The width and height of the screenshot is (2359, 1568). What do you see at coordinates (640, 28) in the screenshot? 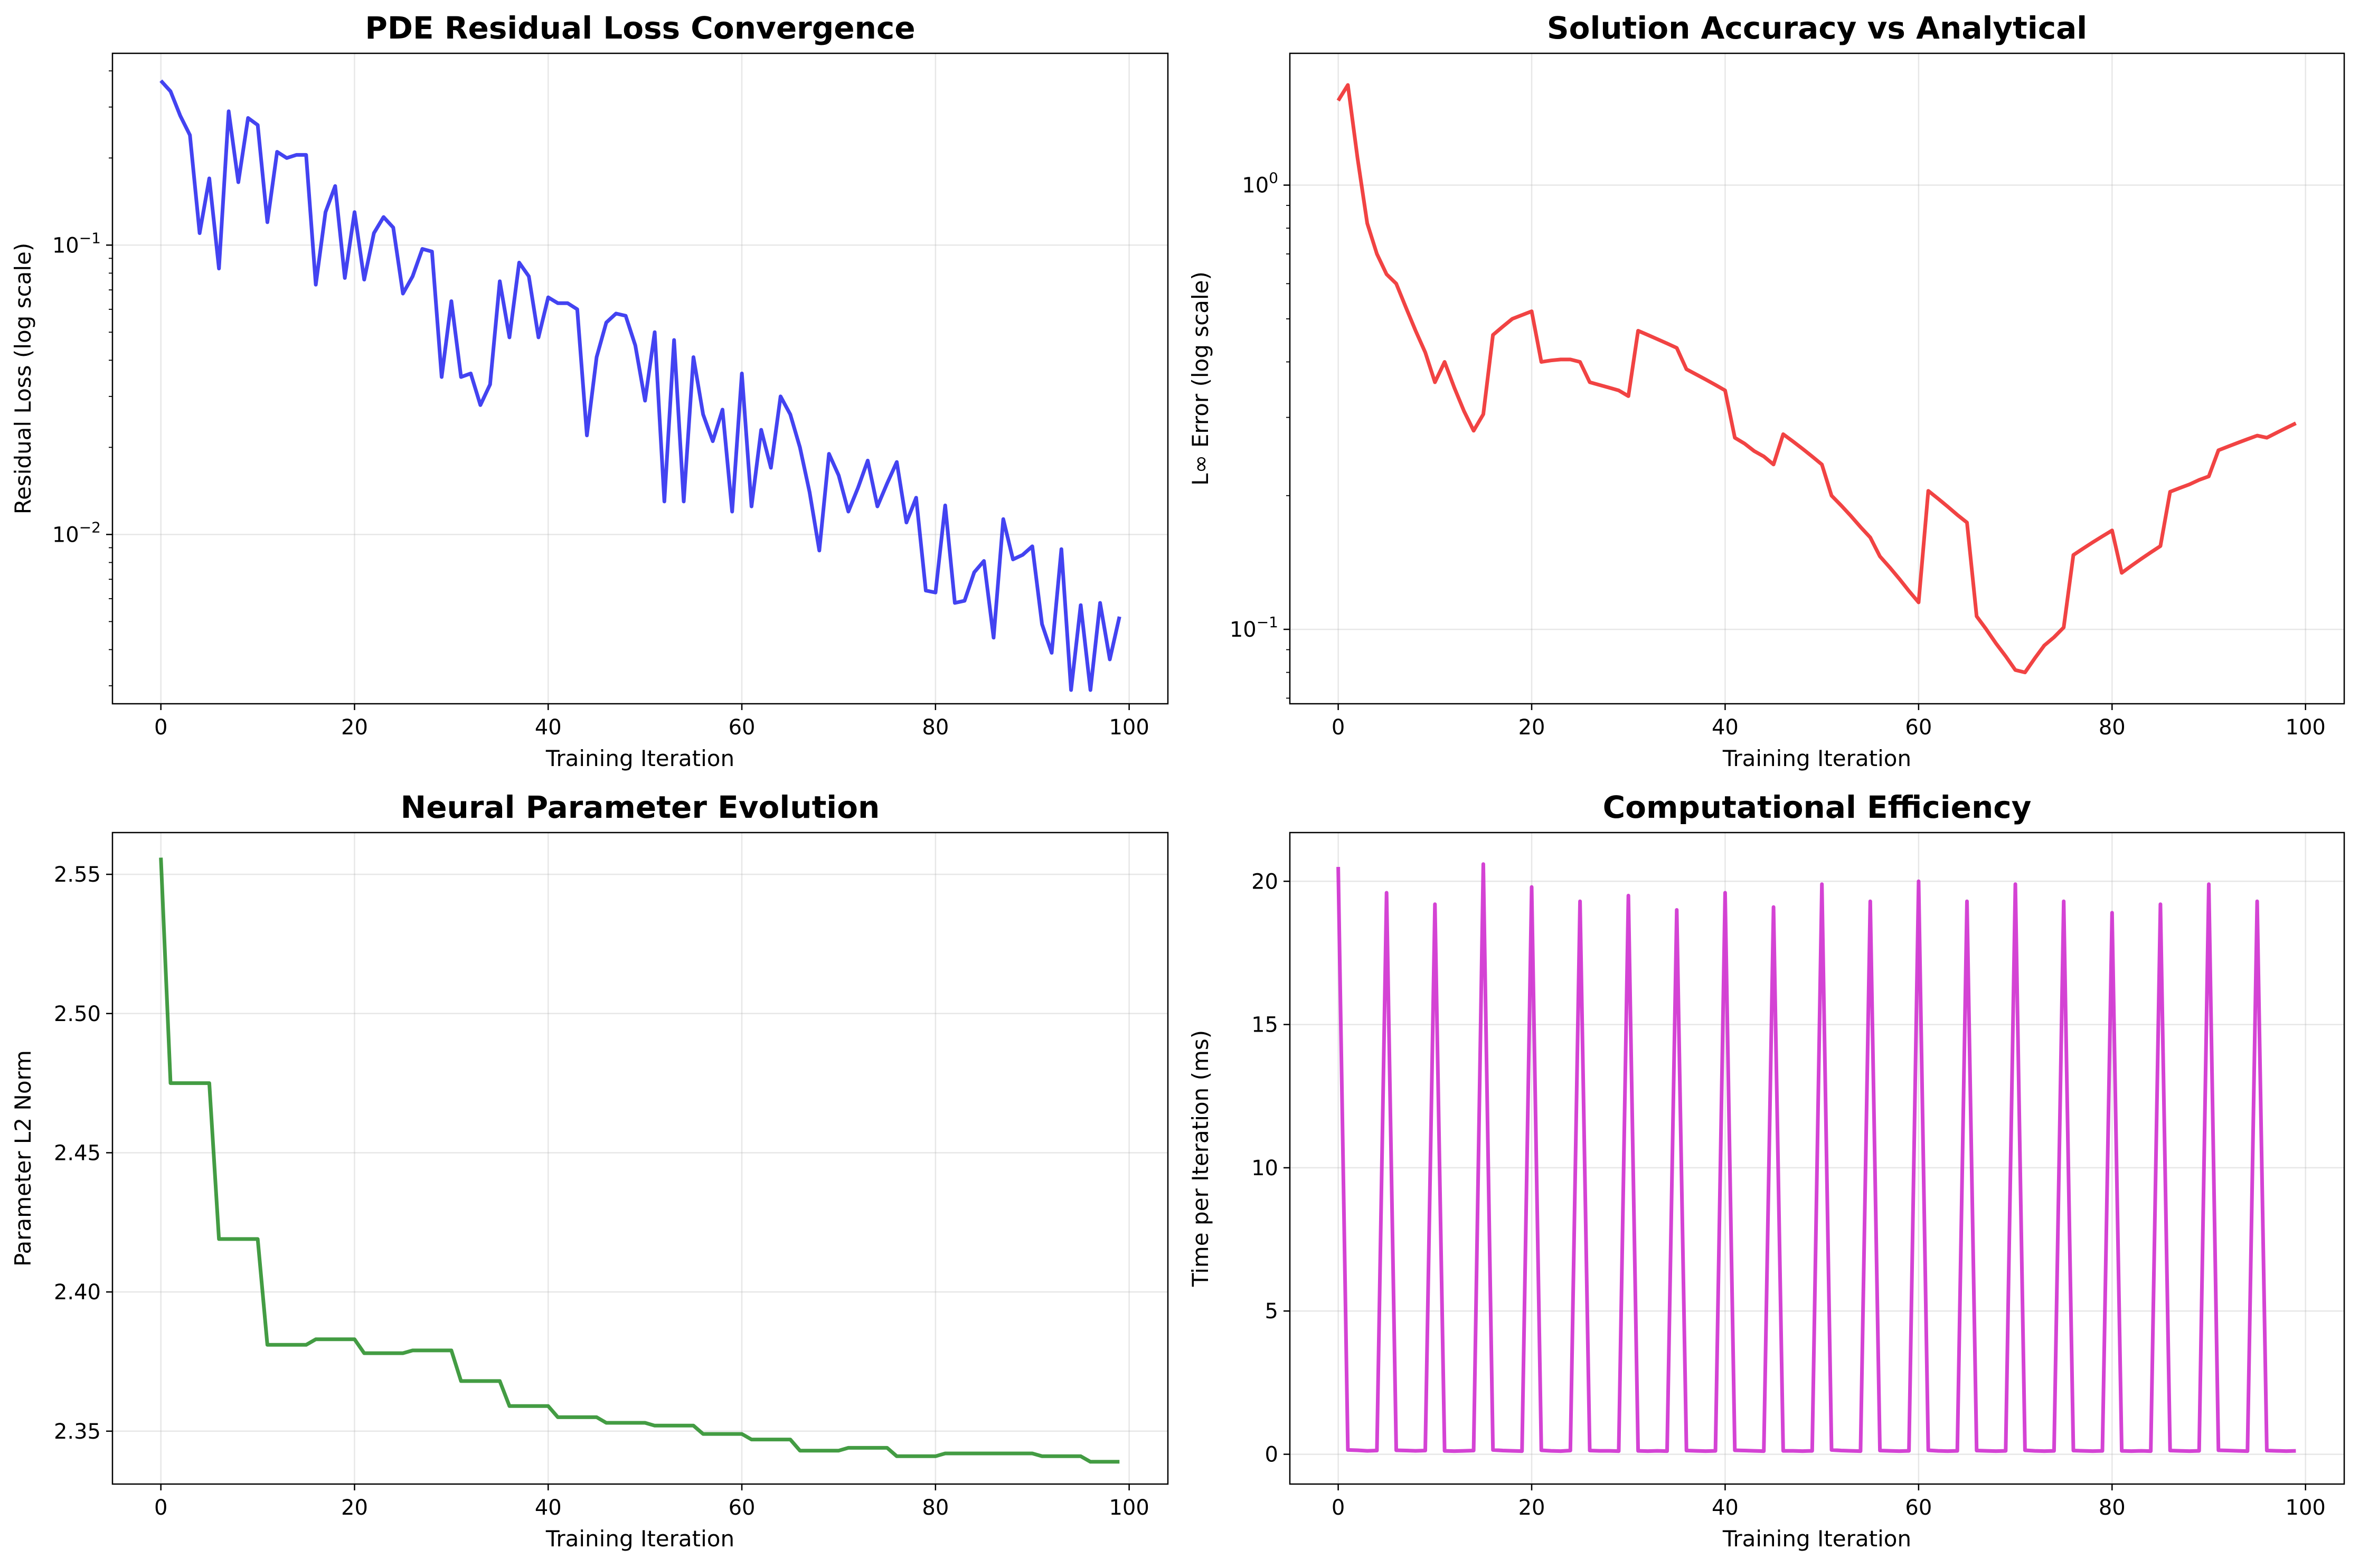
I see `residual-title: PDE Residual Loss Convergence` at bounding box center [640, 28].